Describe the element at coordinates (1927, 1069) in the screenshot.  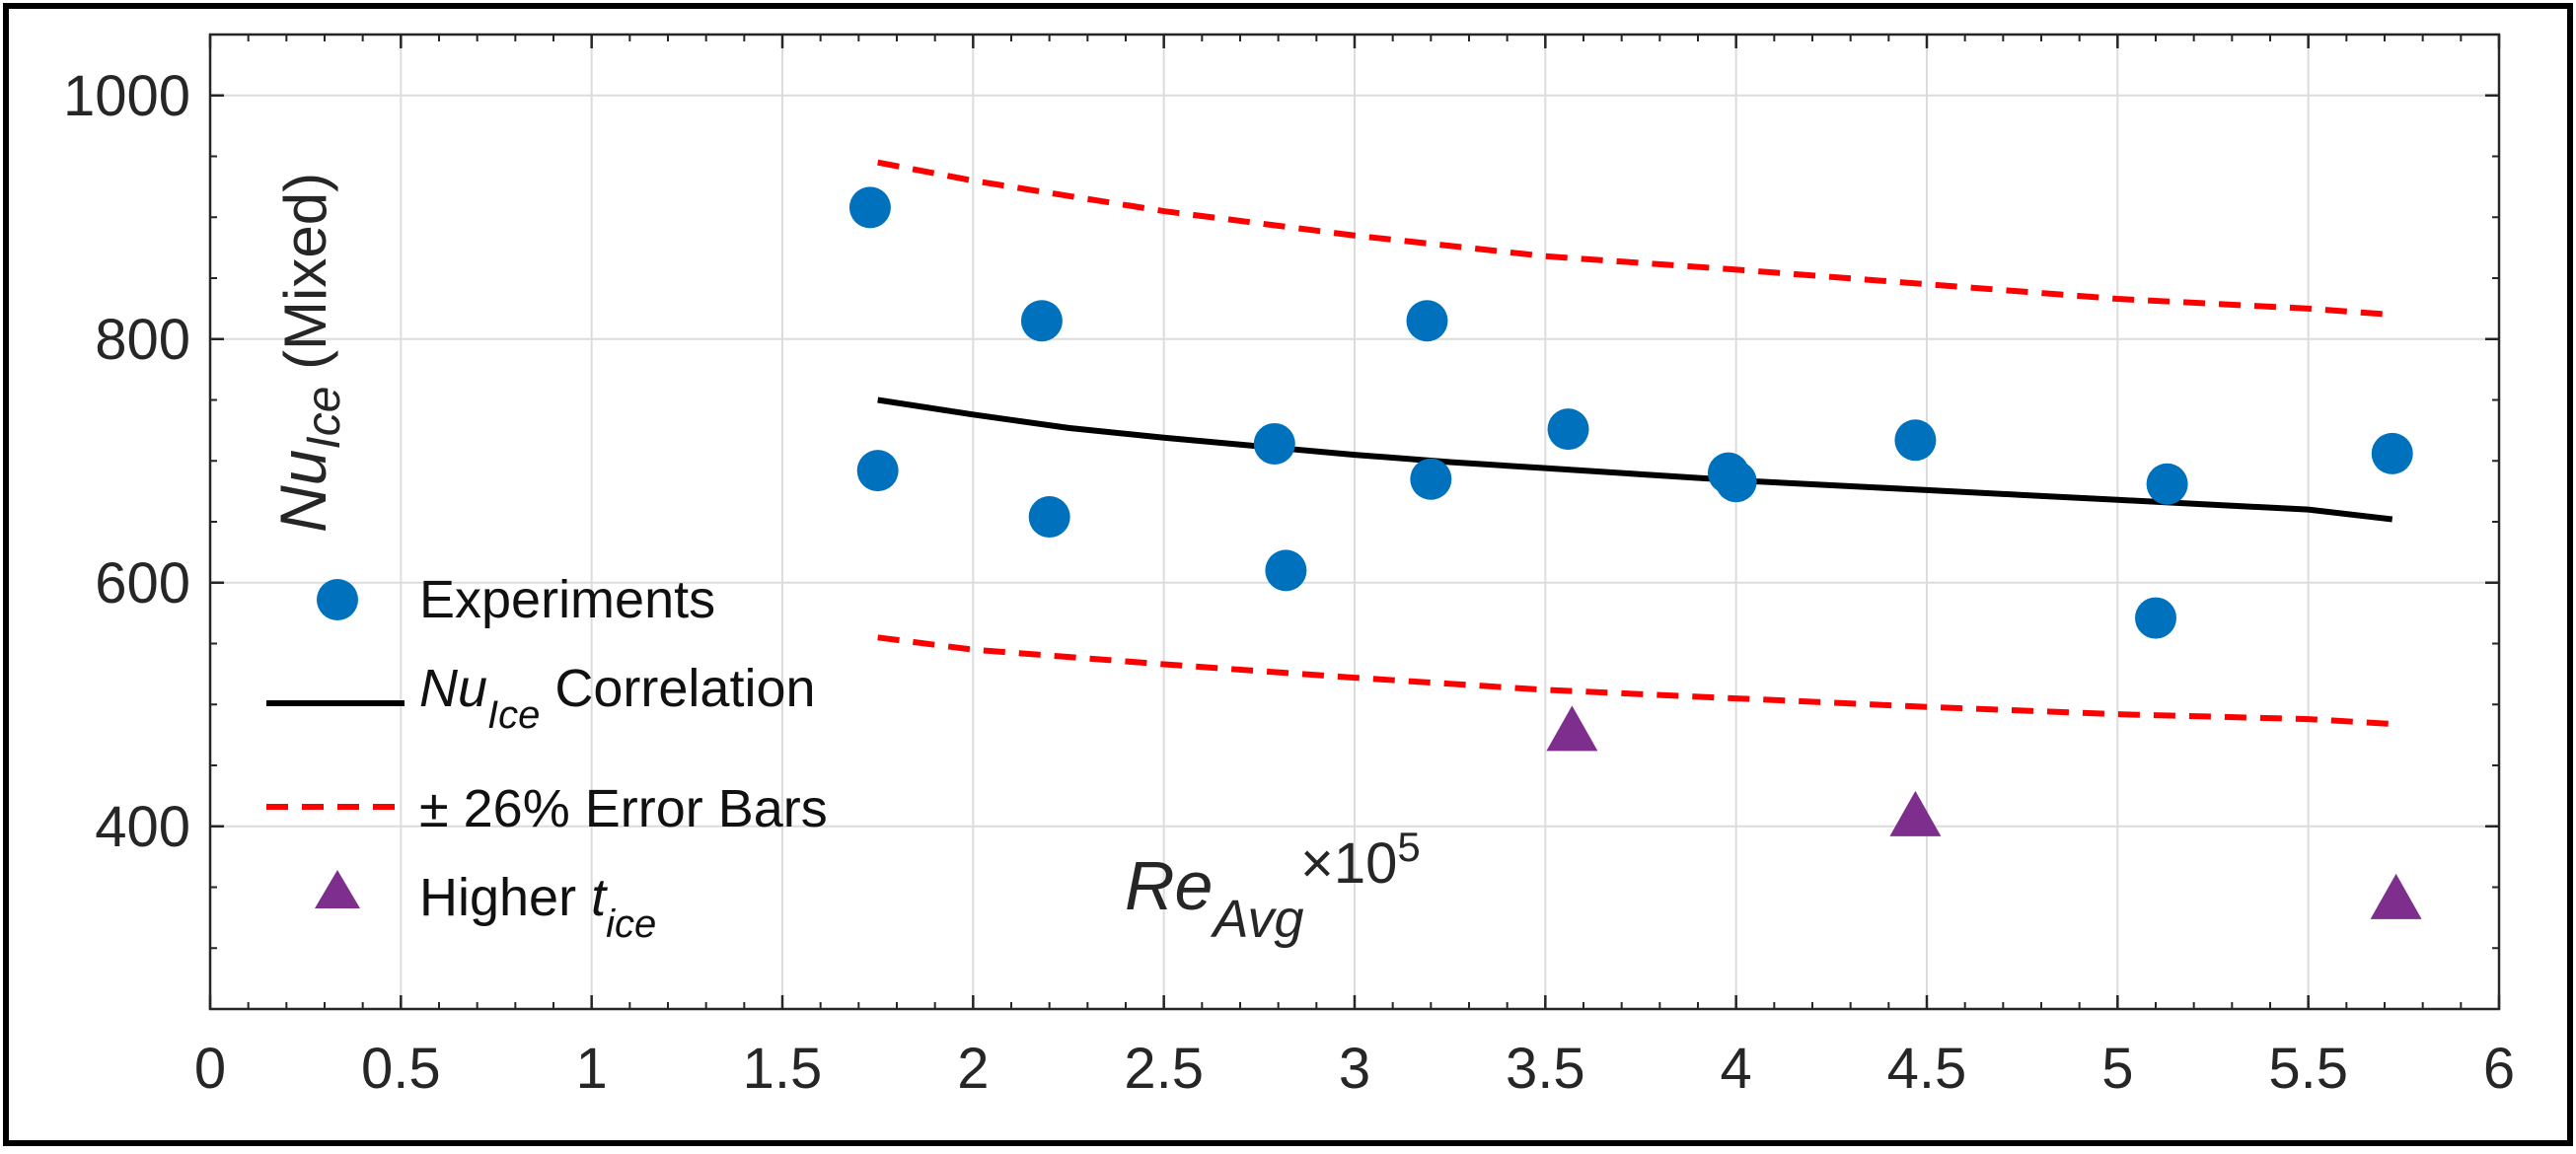
I see `x-tick-label: 4.5` at that location.